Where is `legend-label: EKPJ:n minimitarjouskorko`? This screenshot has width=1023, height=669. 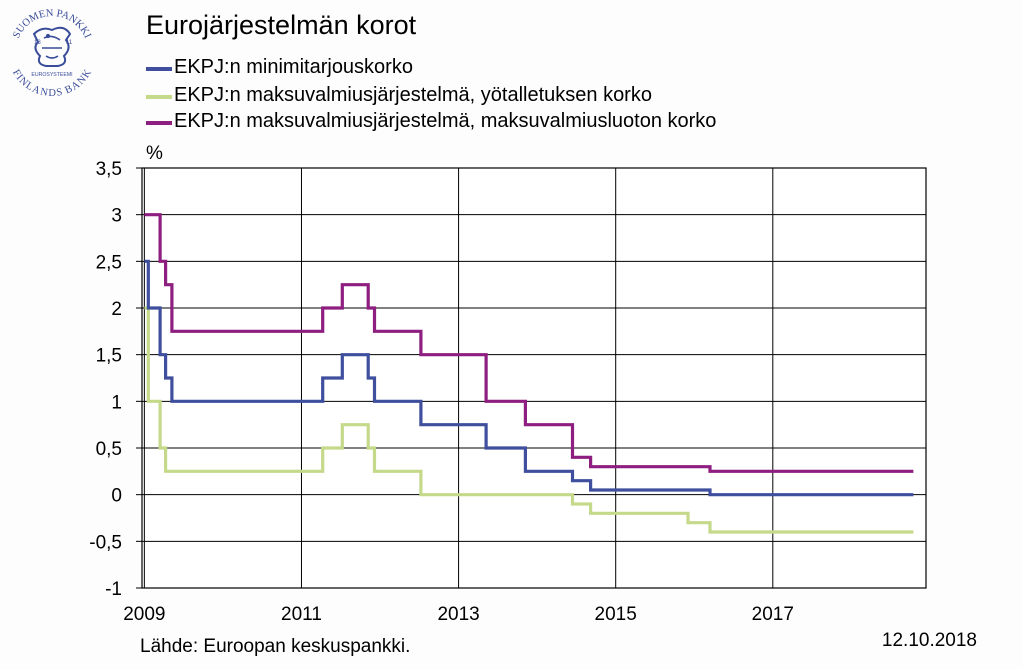 legend-label: EKPJ:n minimitarjouskorko is located at coordinates (293, 67).